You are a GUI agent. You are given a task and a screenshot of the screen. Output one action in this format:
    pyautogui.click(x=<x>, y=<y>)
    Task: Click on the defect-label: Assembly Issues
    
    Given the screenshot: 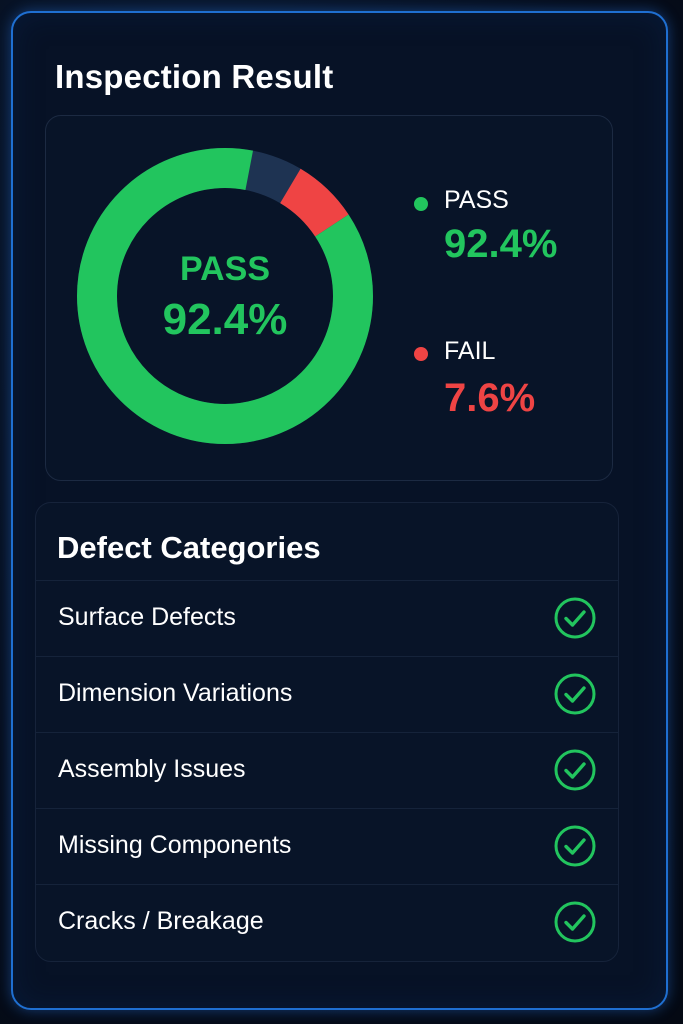 What is the action you would take?
    pyautogui.click(x=152, y=769)
    